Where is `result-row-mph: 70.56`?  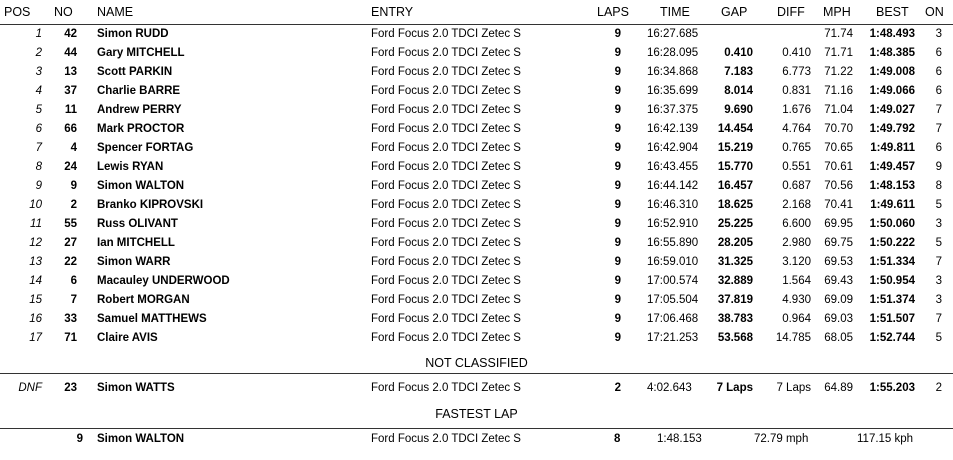 result-row-mph: 70.56 is located at coordinates (838, 186).